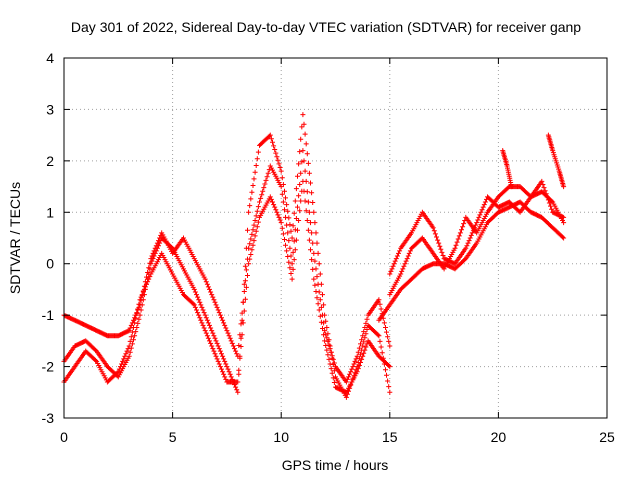  What do you see at coordinates (173, 437) in the screenshot?
I see `x-tick-label: 5` at bounding box center [173, 437].